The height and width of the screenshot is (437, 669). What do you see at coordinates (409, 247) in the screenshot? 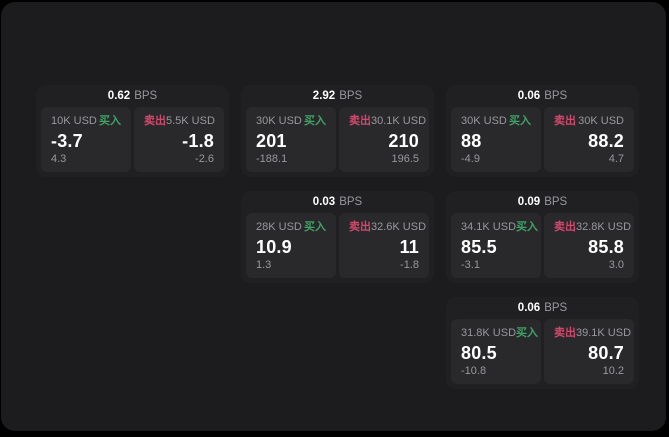
I see `sell-price: 11` at bounding box center [409, 247].